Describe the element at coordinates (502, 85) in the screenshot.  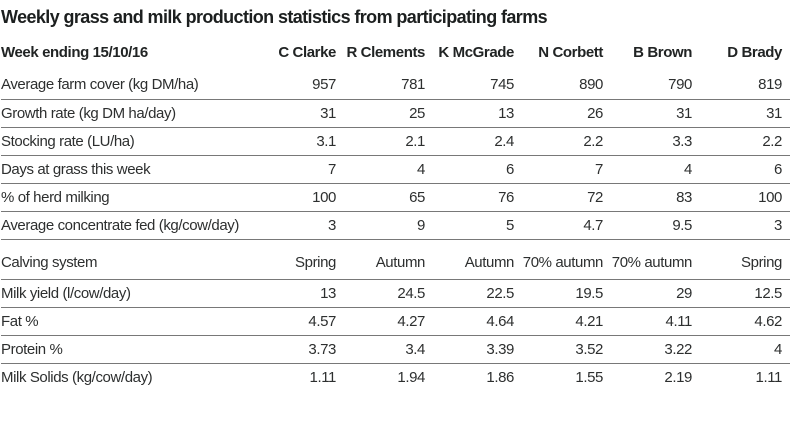
I see `cell-value: 745` at that location.